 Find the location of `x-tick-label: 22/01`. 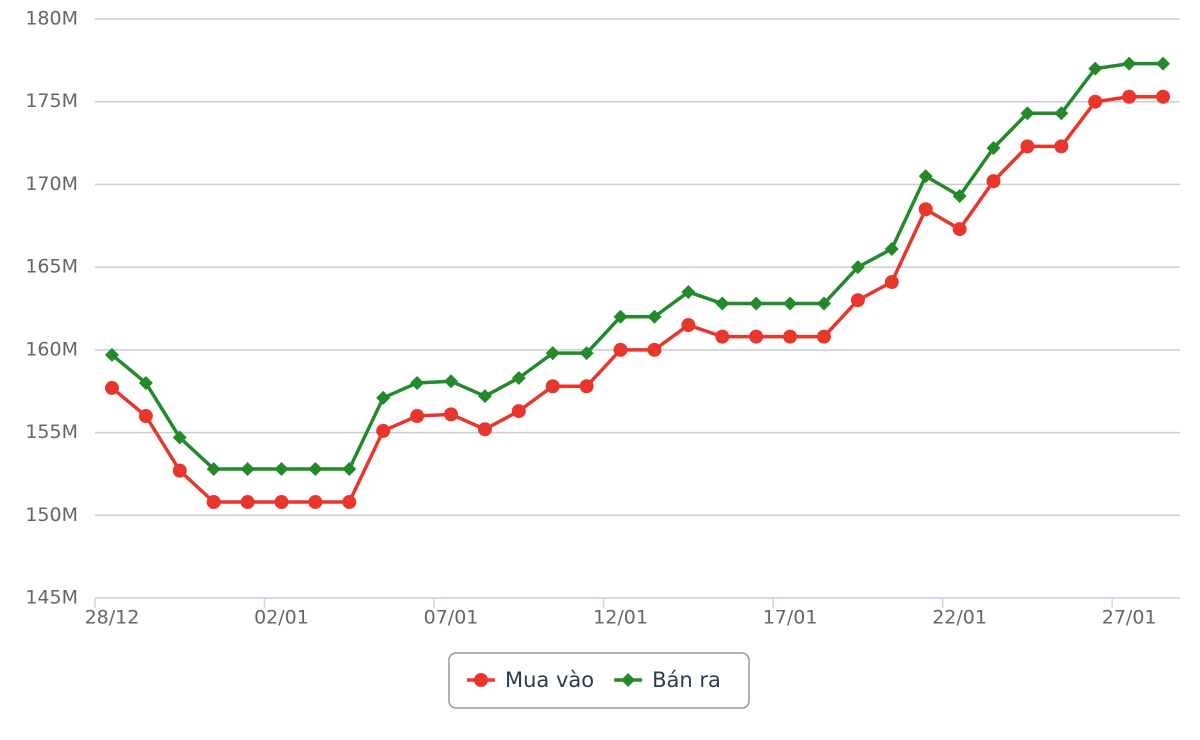

x-tick-label: 22/01 is located at coordinates (959, 618).